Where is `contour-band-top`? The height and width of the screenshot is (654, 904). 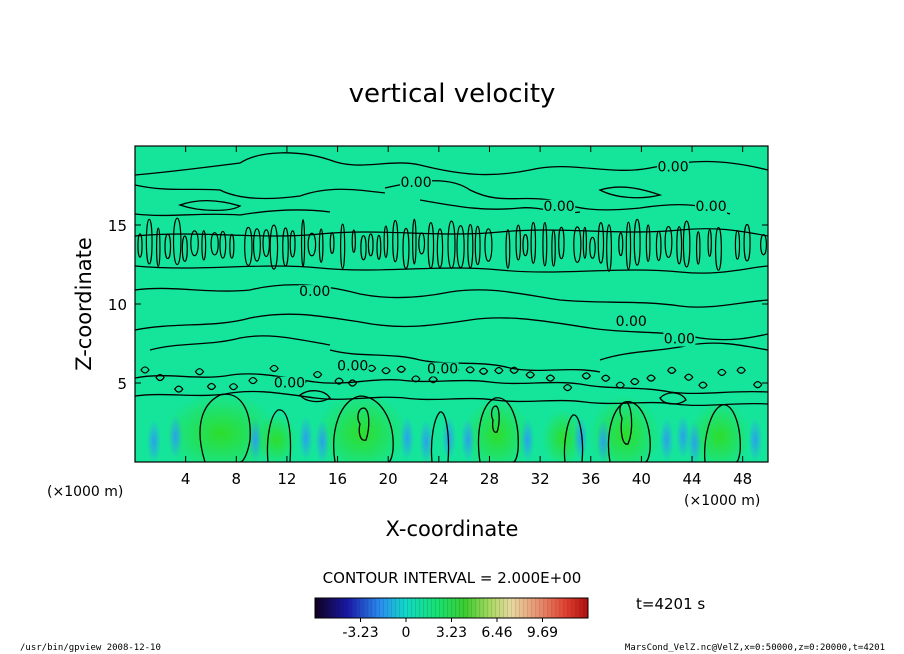
contour-band-top is located at coordinates (451, 232).